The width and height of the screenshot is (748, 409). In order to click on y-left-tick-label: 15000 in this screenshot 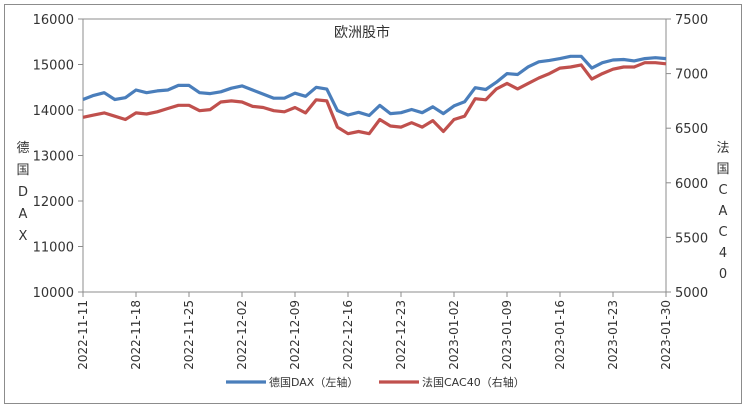, I will do `click(53, 66)`.